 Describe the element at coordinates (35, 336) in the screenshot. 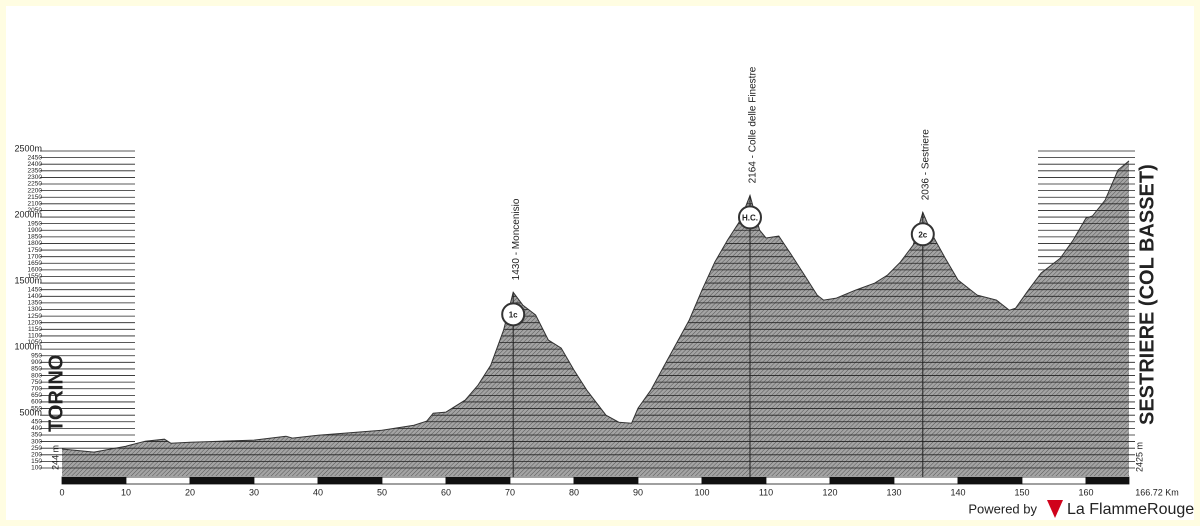

I see `y-tick-label: 1100` at that location.